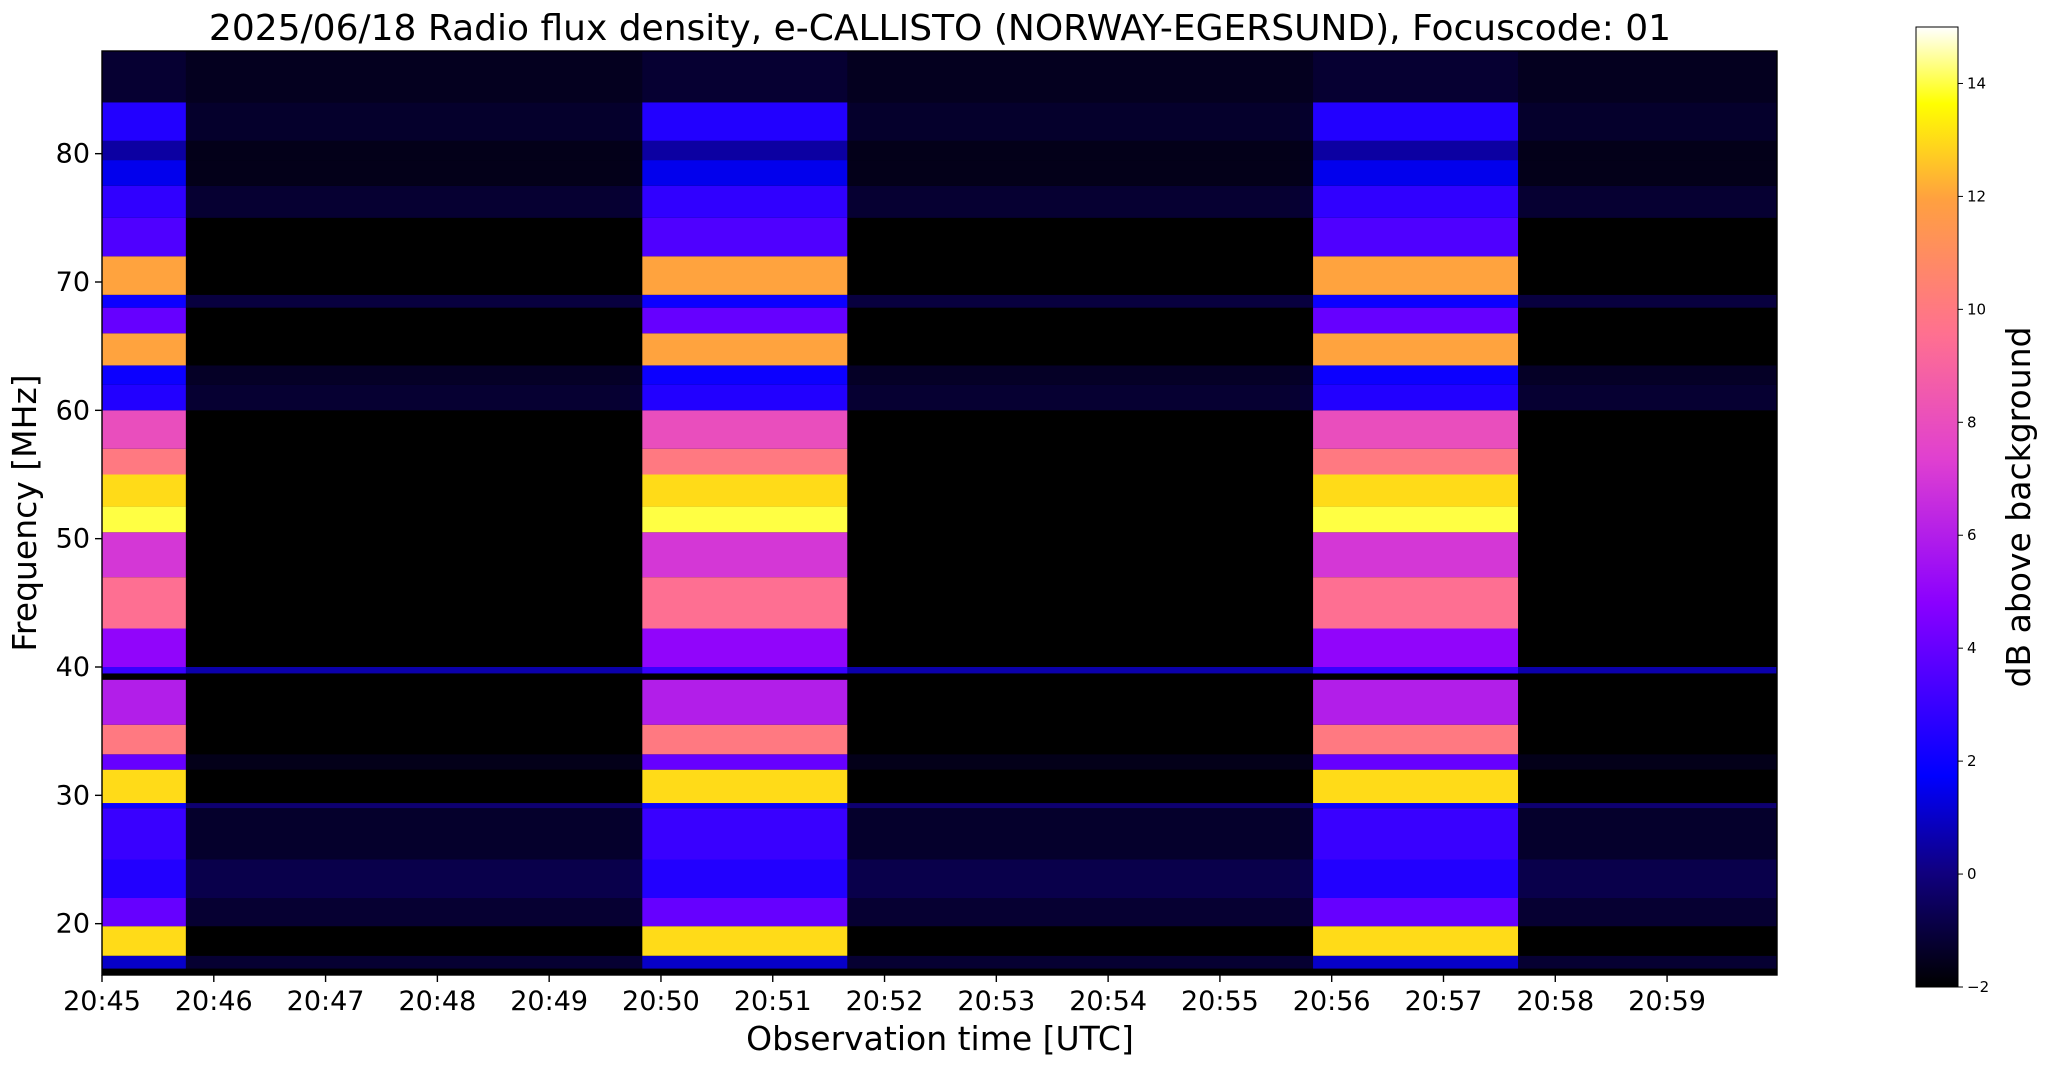 The image size is (2047, 1067). What do you see at coordinates (1555, 1001) in the screenshot?
I see `x-tick-label: 20:58` at bounding box center [1555, 1001].